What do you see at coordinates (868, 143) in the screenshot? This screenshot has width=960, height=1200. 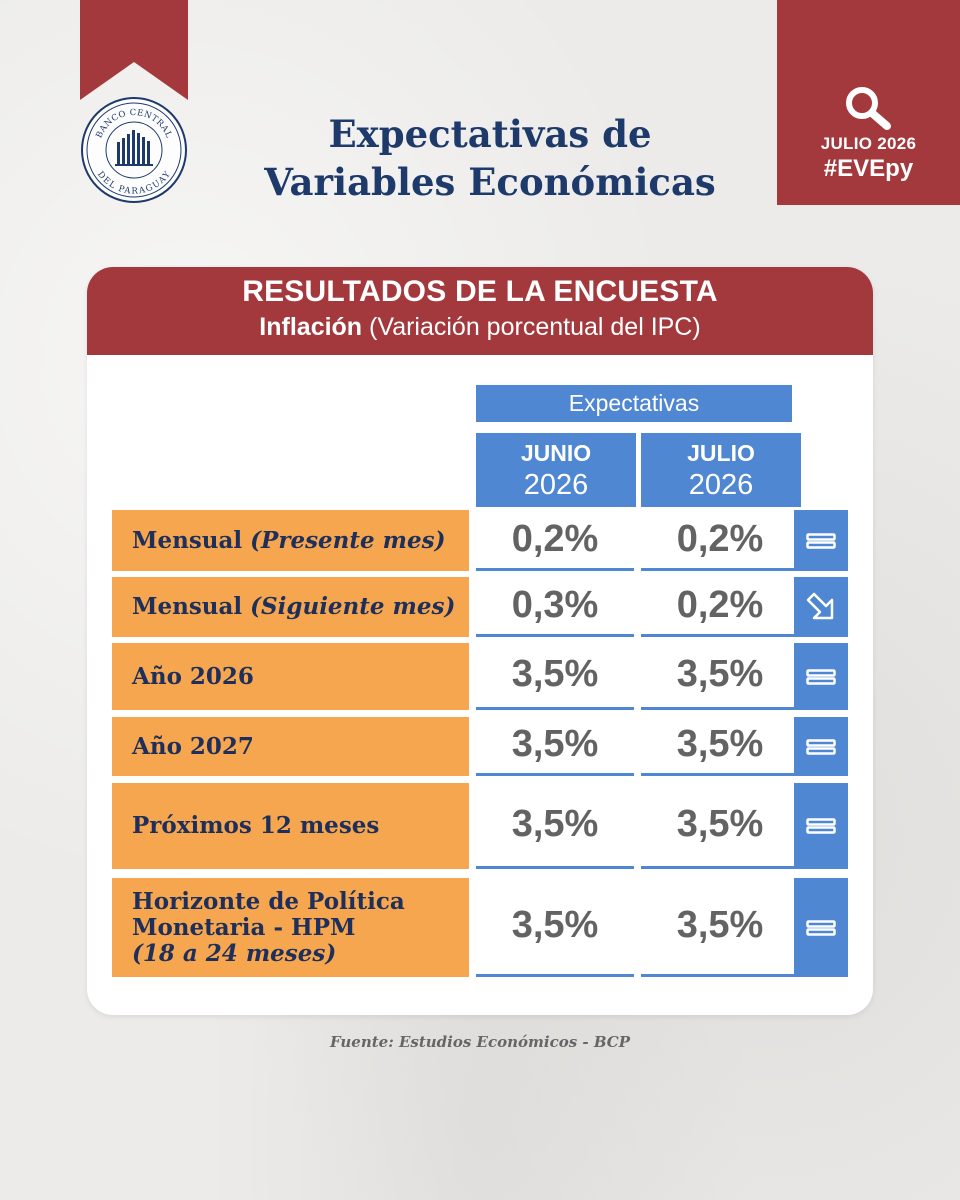 I see `edition-month: JULIO 2026` at bounding box center [868, 143].